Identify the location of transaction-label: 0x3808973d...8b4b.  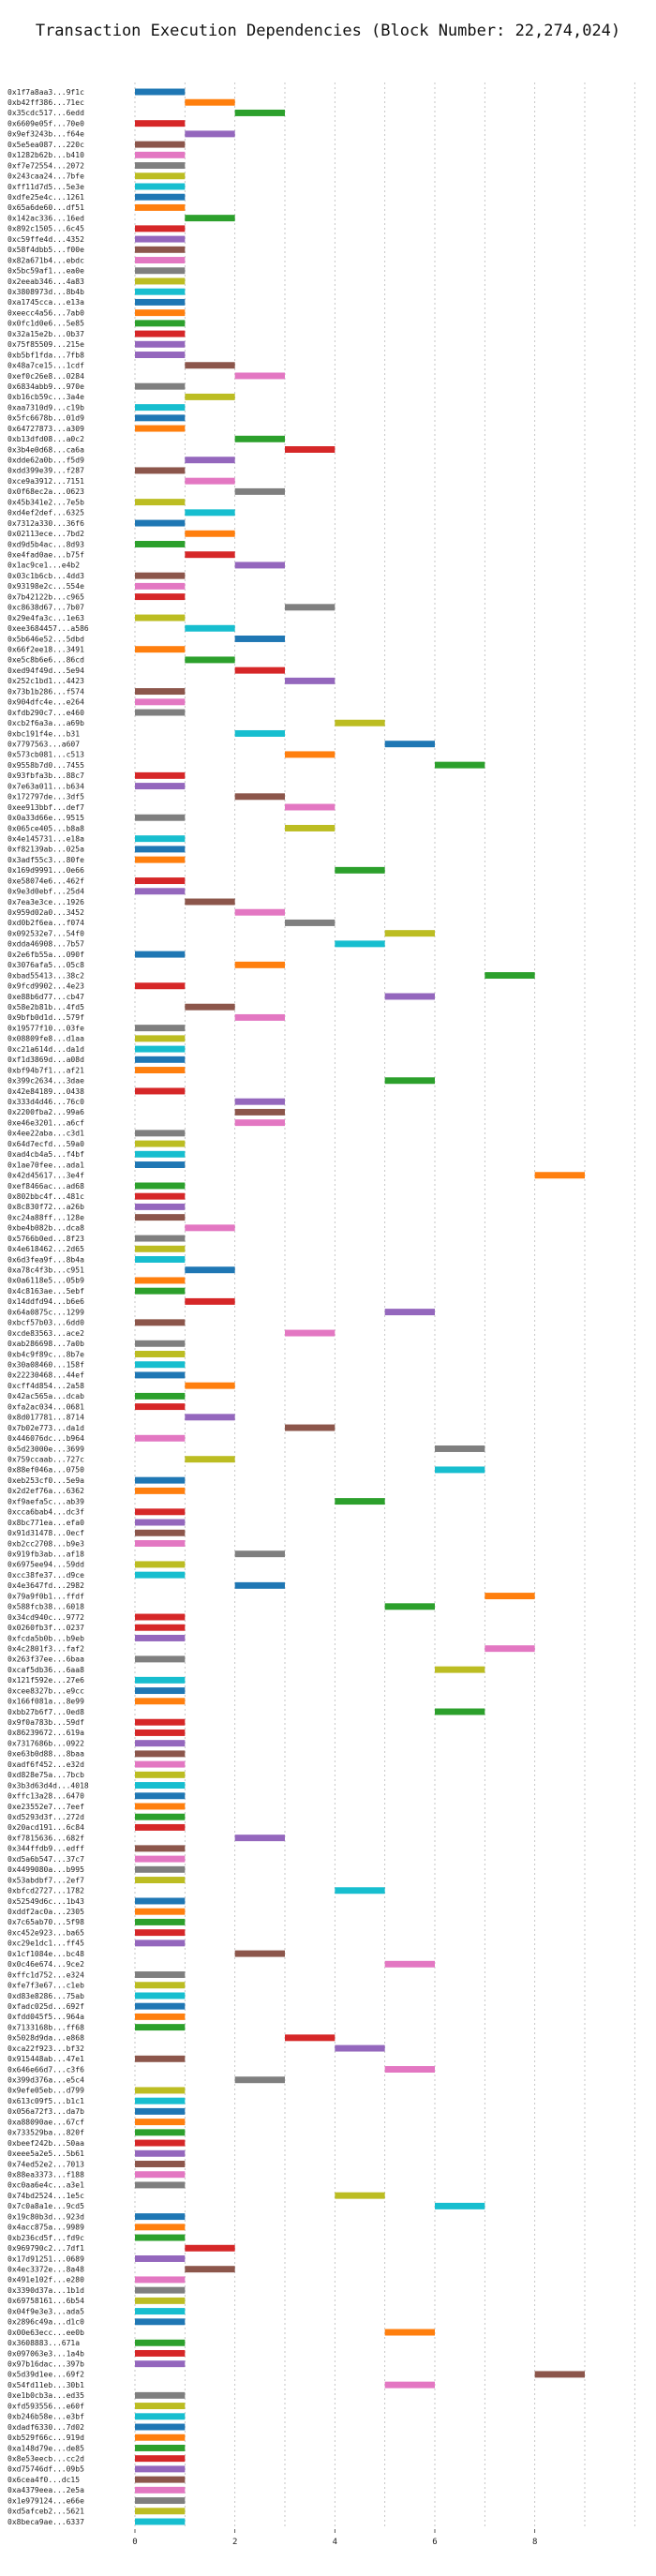
(46, 292).